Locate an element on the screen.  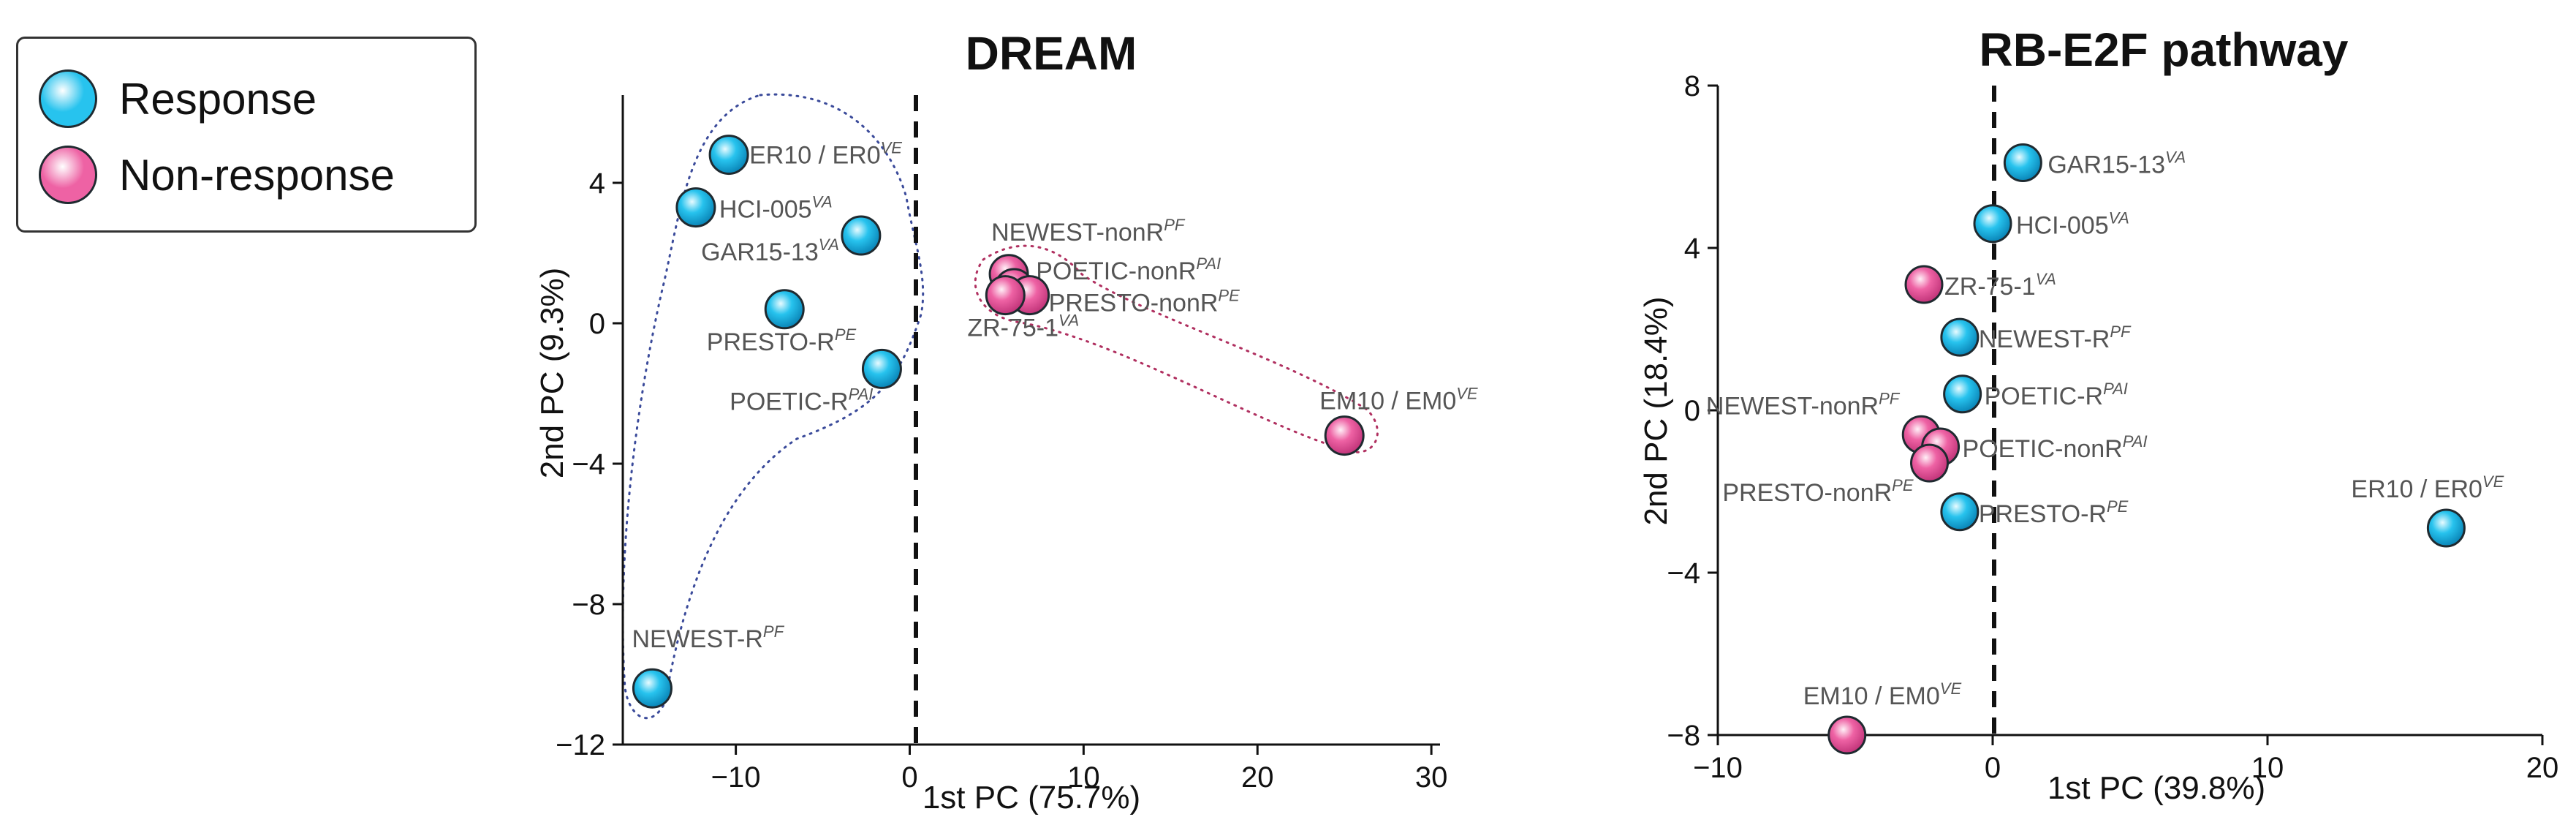
y-ticks: −8 −4 0 4 8 is located at coordinates (1692, 411).